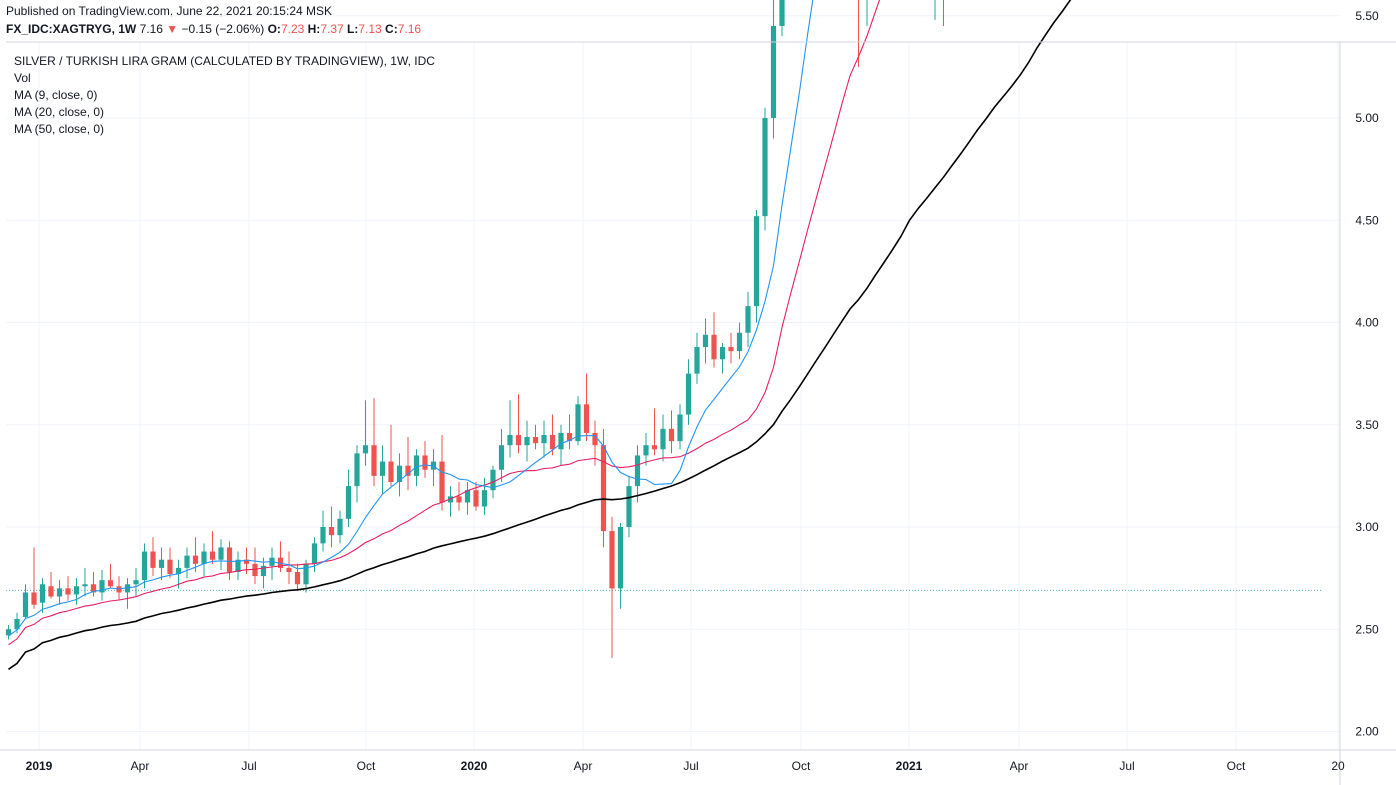  I want to click on x-tick-label: 2021, so click(909, 766).